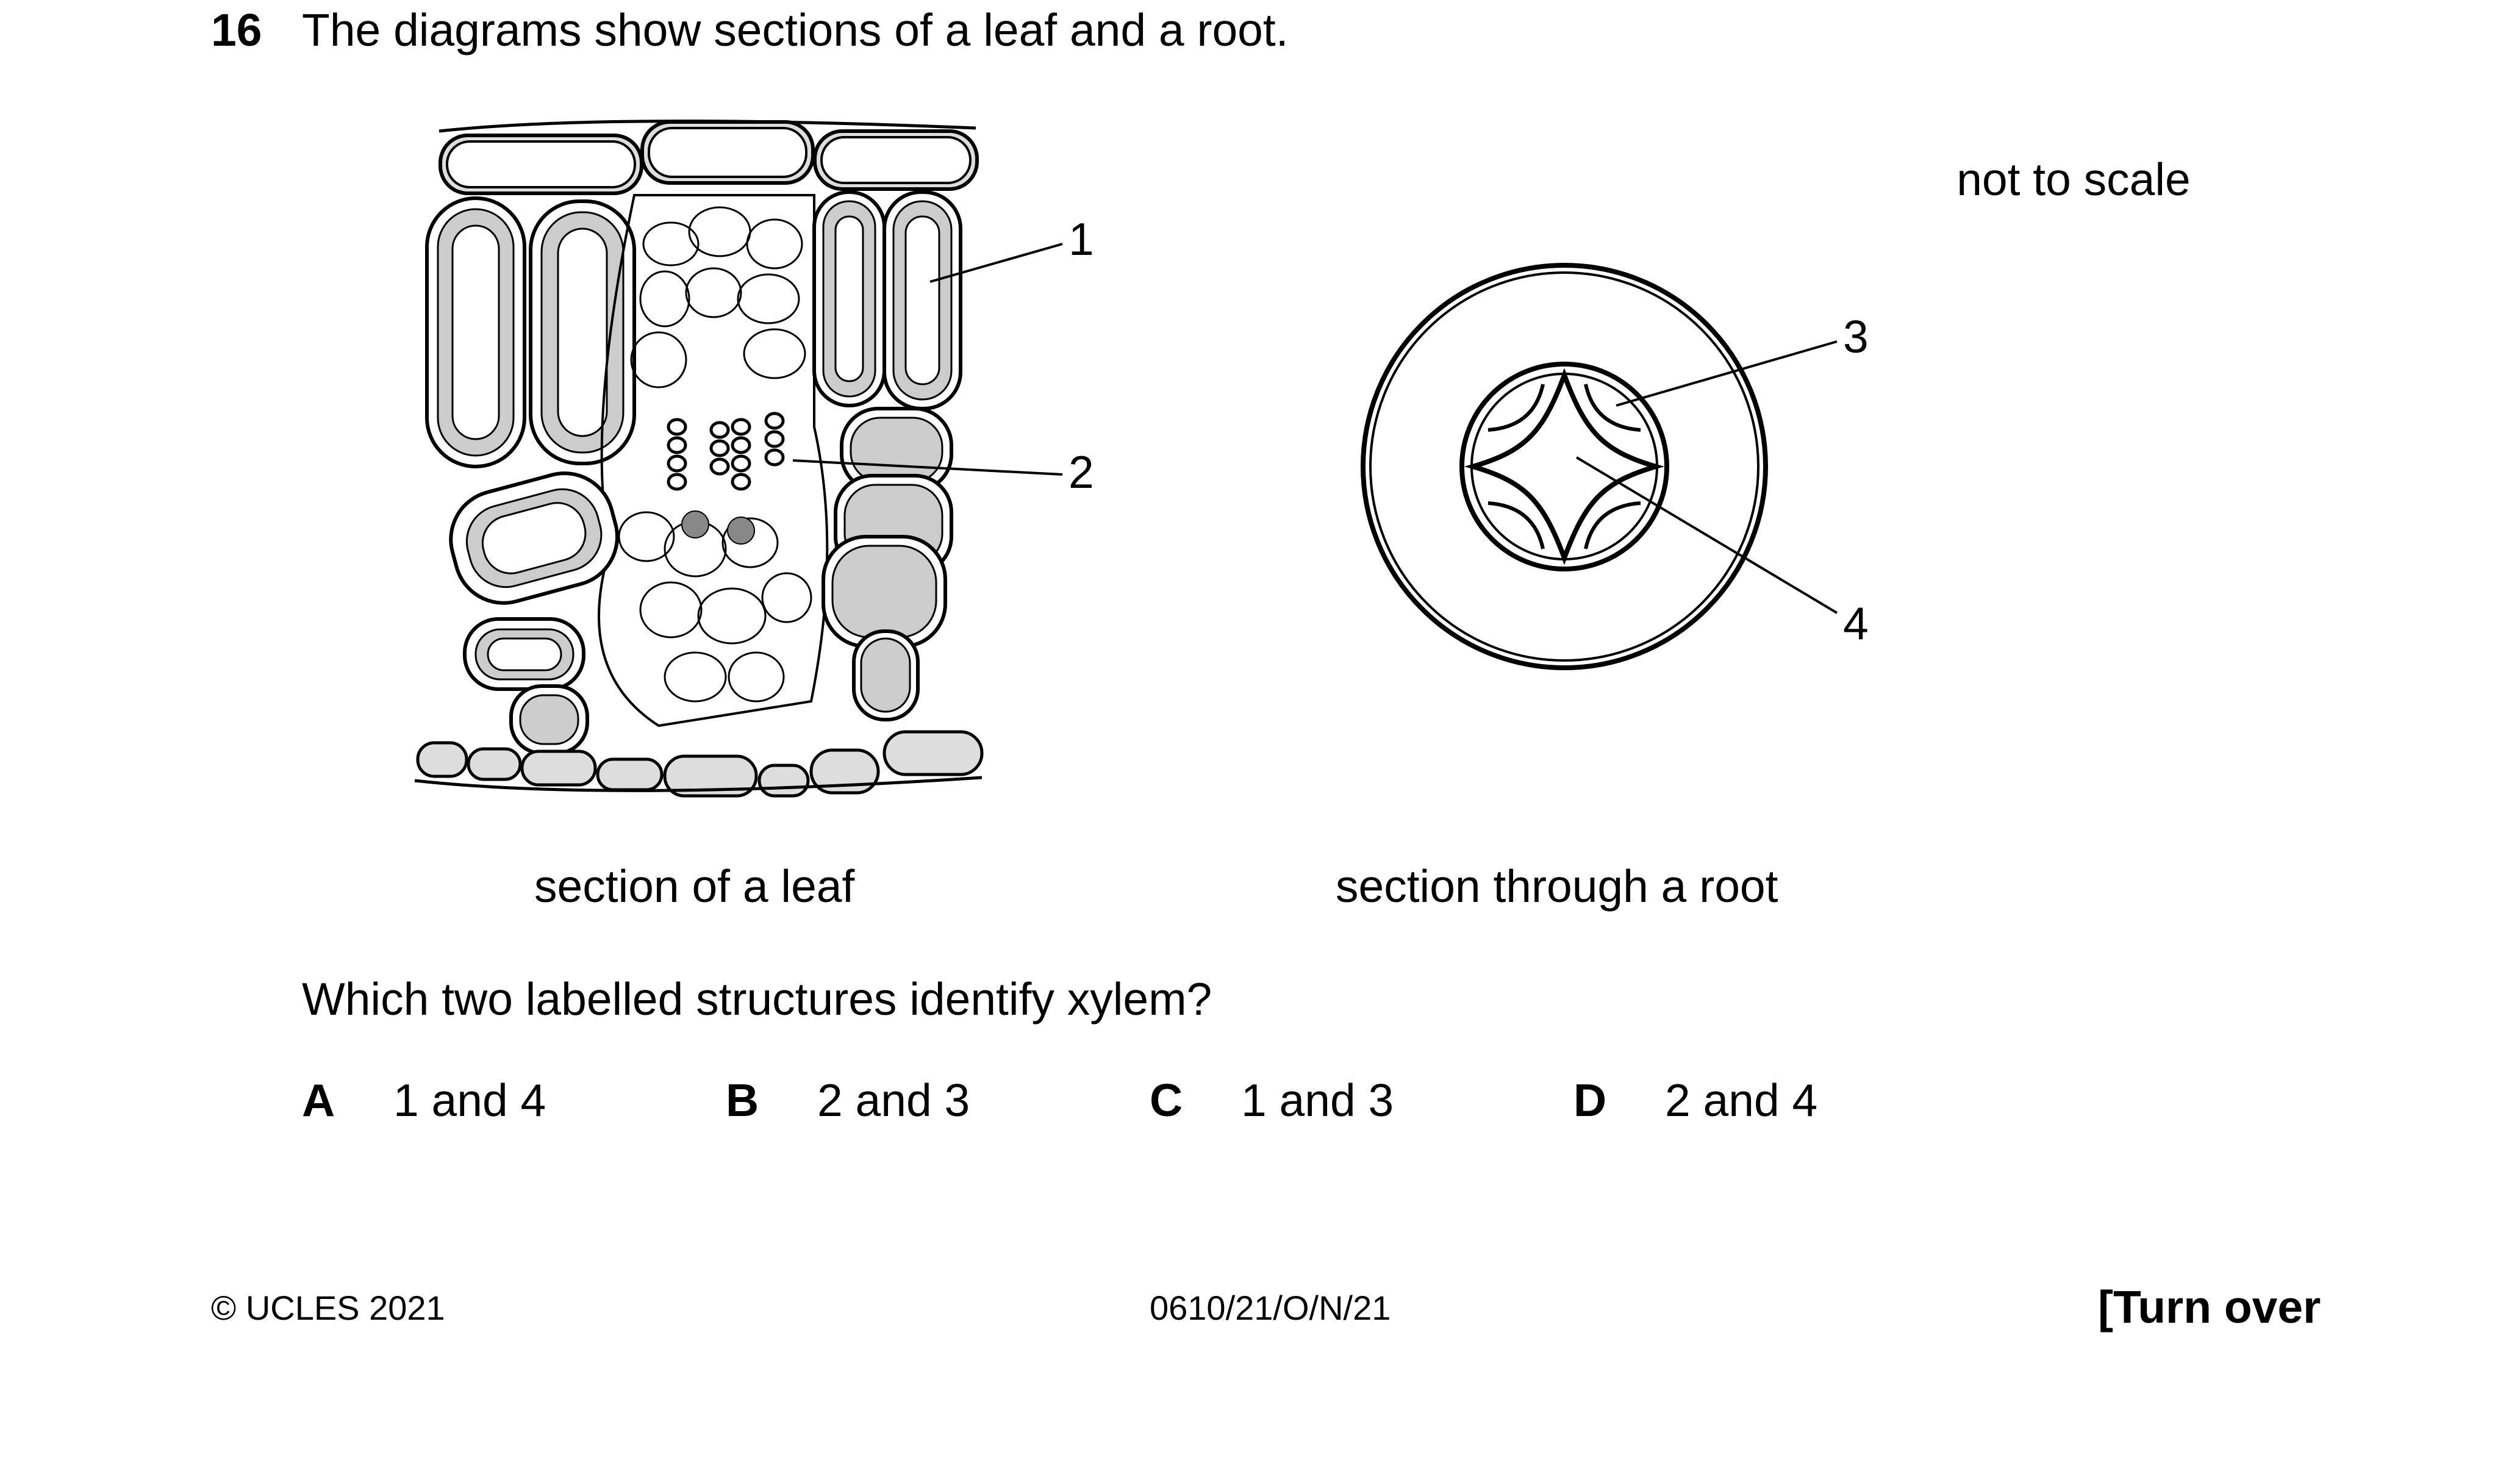 This screenshot has width=2520, height=1474. What do you see at coordinates (694, 886) in the screenshot?
I see `caption-leaf: section of a leaf` at bounding box center [694, 886].